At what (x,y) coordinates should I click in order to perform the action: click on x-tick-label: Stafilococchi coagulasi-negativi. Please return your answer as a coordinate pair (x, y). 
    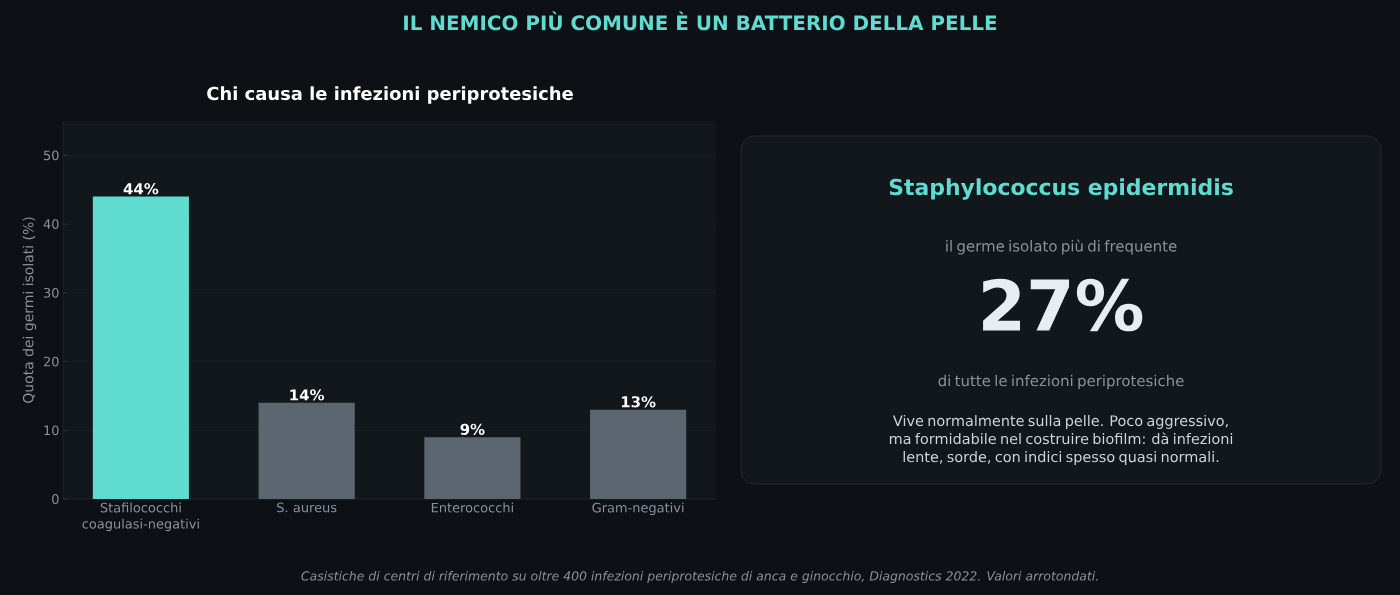
    Looking at the image, I should click on (140, 517).